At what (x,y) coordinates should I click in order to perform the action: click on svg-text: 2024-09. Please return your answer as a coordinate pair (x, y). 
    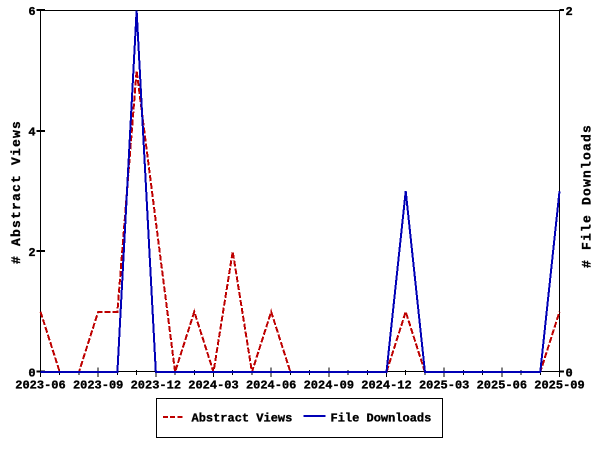
    Looking at the image, I should click on (329, 386).